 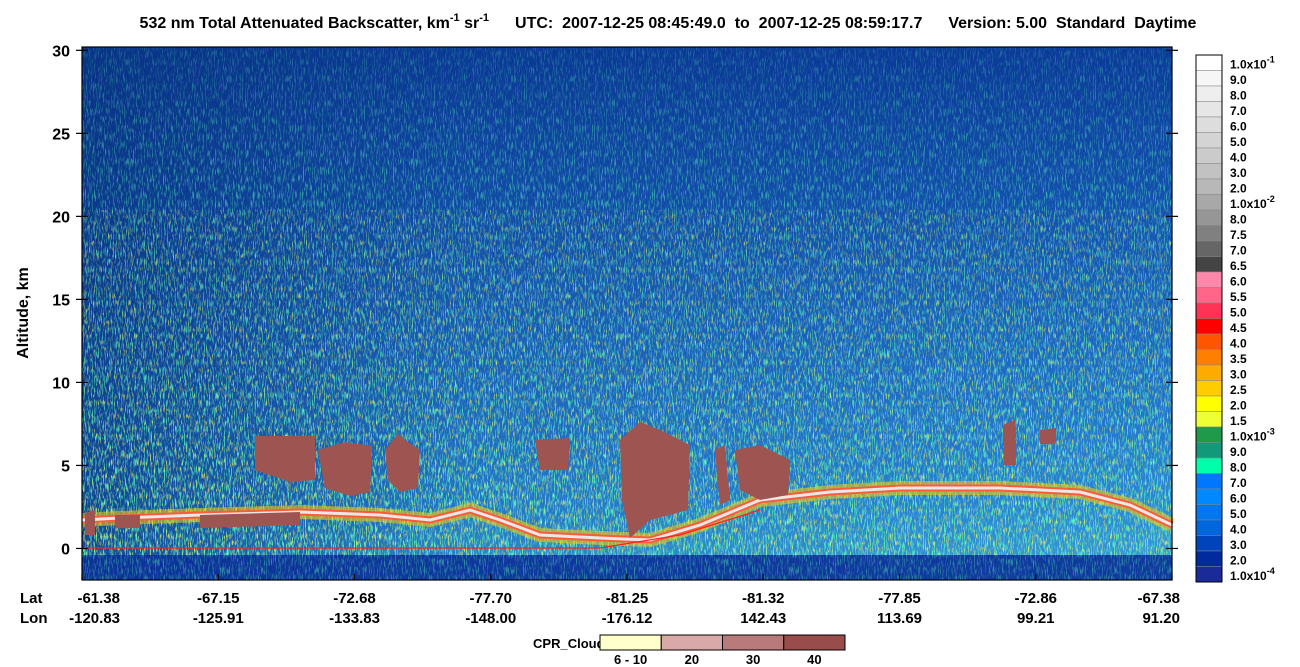 I want to click on x-tick-label: -77.70, so click(x=490, y=598).